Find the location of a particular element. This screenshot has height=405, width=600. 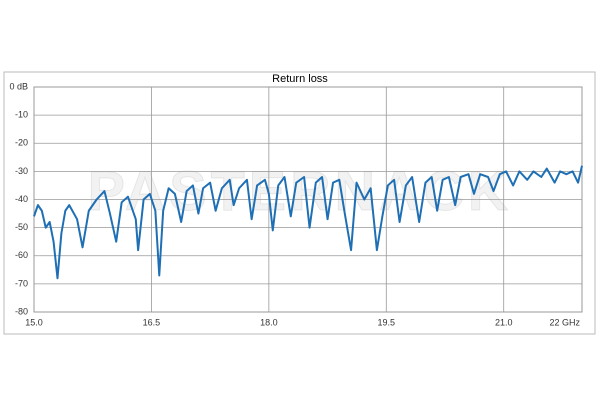

y-tick-label: -30 is located at coordinates (21, 171).